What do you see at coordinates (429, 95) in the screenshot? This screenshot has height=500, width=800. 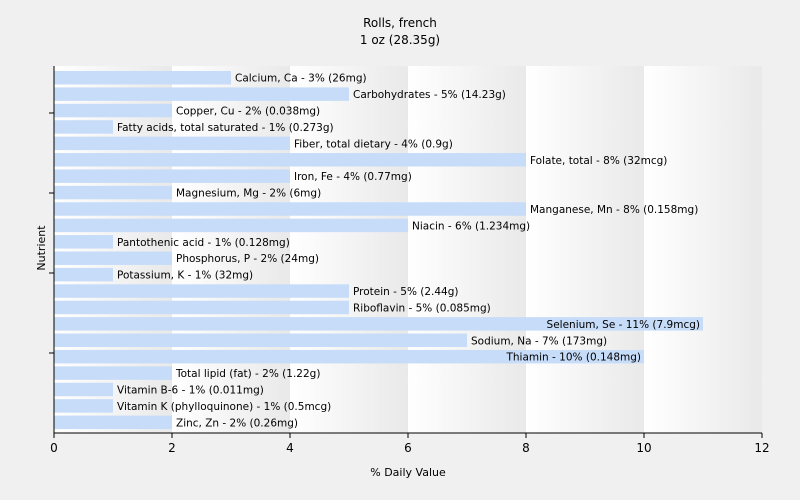 I see `bar-label: Carbohydrates - 5% (14.23g)` at bounding box center [429, 95].